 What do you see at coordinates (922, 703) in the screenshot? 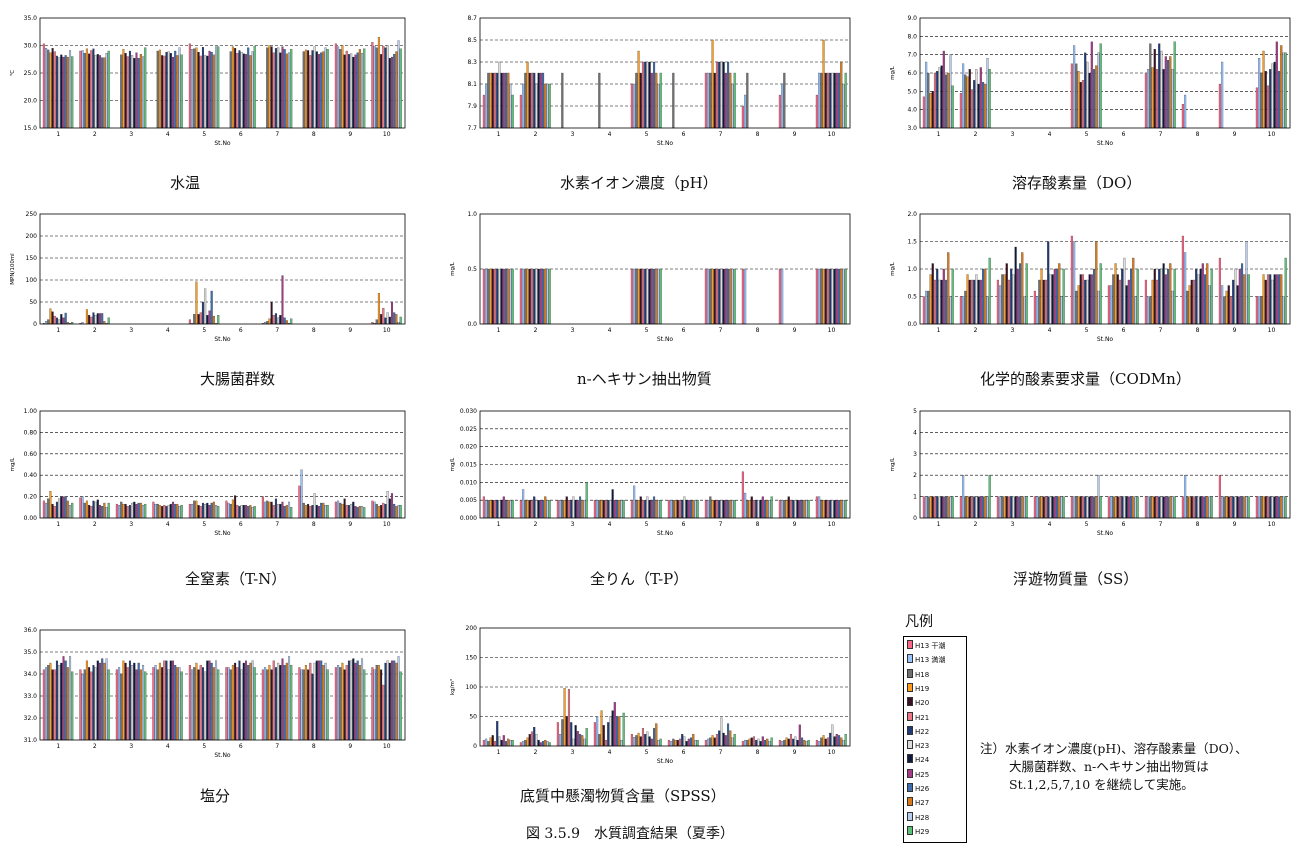
I see `legend-label: H20` at bounding box center [922, 703].